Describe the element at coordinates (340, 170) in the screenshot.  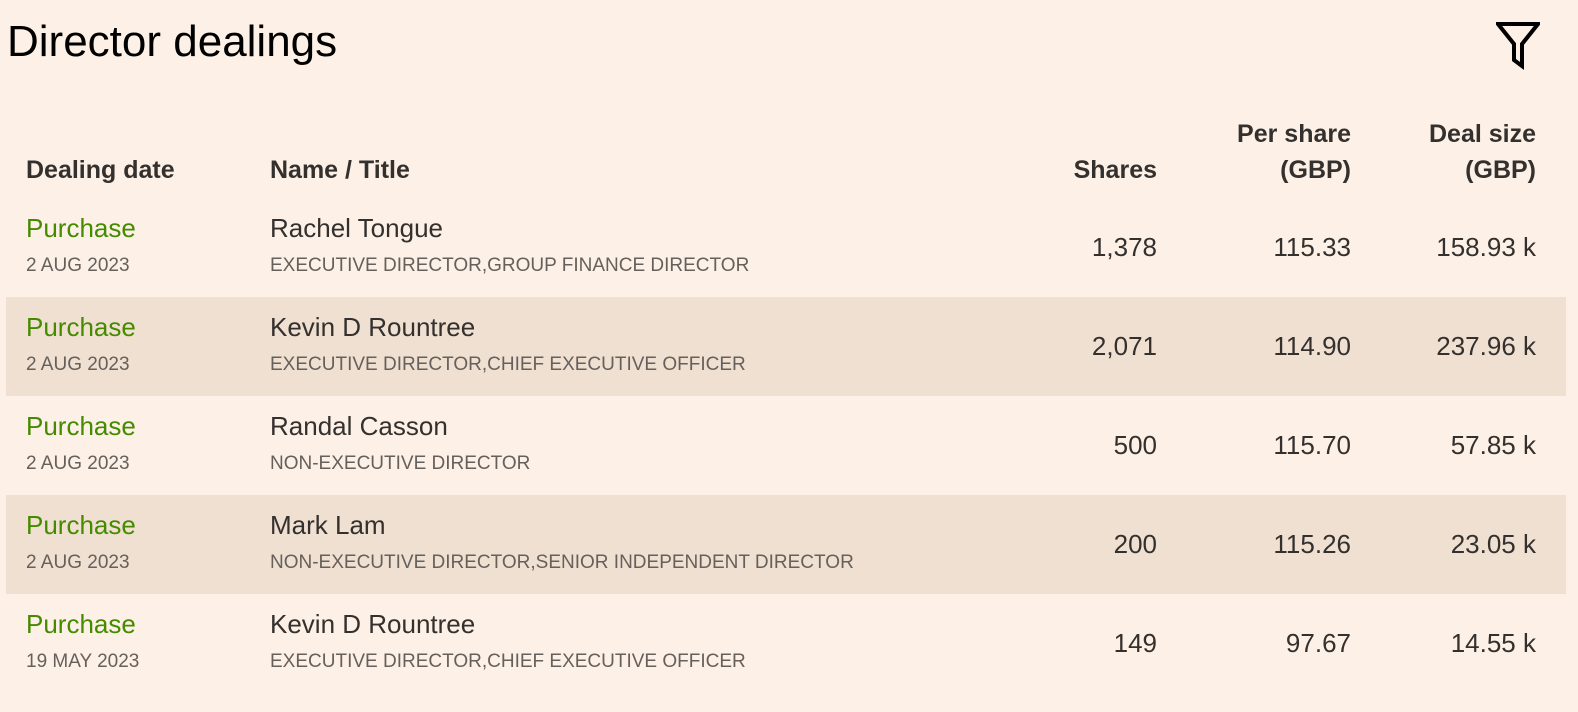
I see `column-header-name-title: Name / Title` at that location.